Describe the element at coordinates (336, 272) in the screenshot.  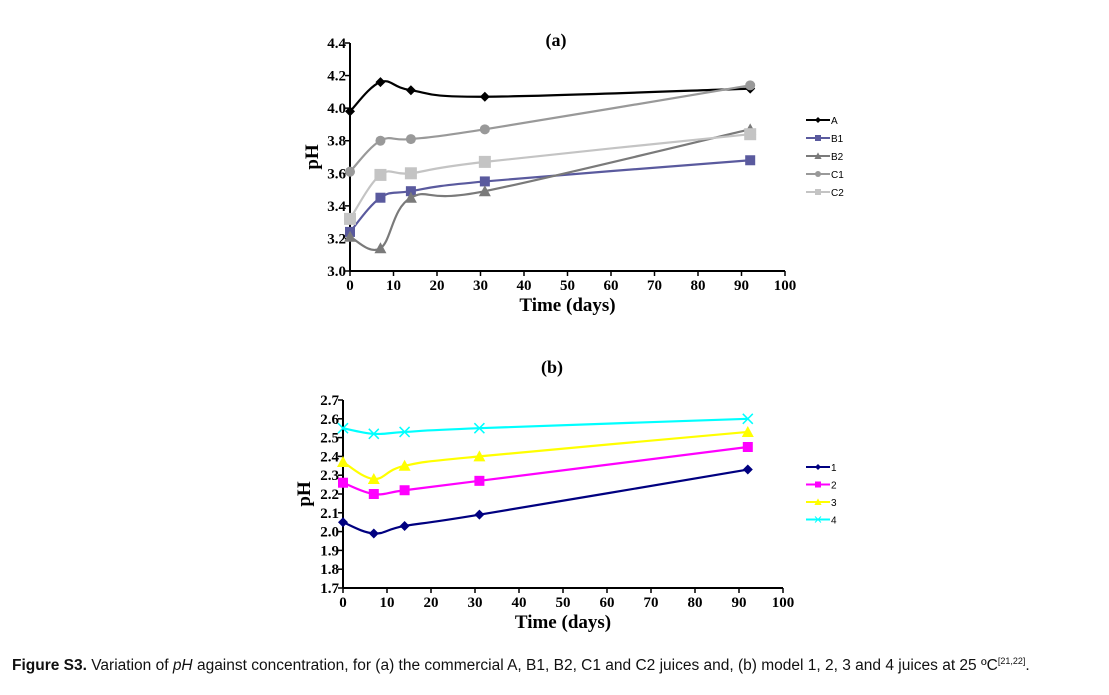
I see `y-tick-label: 3.0` at that location.